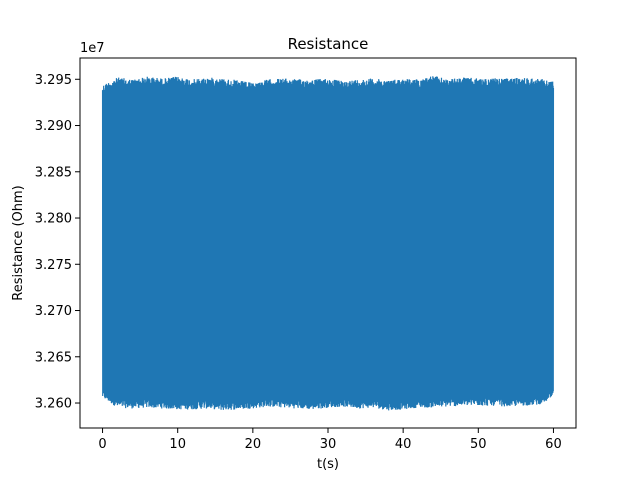  What do you see at coordinates (57, 242) in the screenshot?
I see `y-axis-ticks: 3.260 3.265 3.270 3.275 3.280 3.285 3.290 3.295` at bounding box center [57, 242].